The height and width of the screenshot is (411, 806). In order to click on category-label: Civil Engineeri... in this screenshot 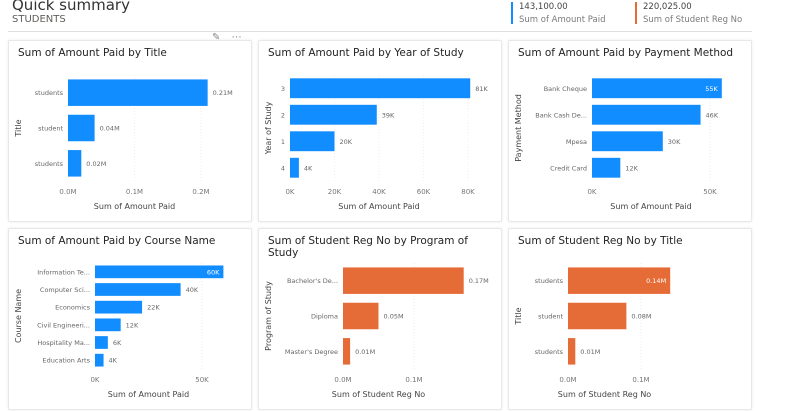, I will do `click(63, 325)`.